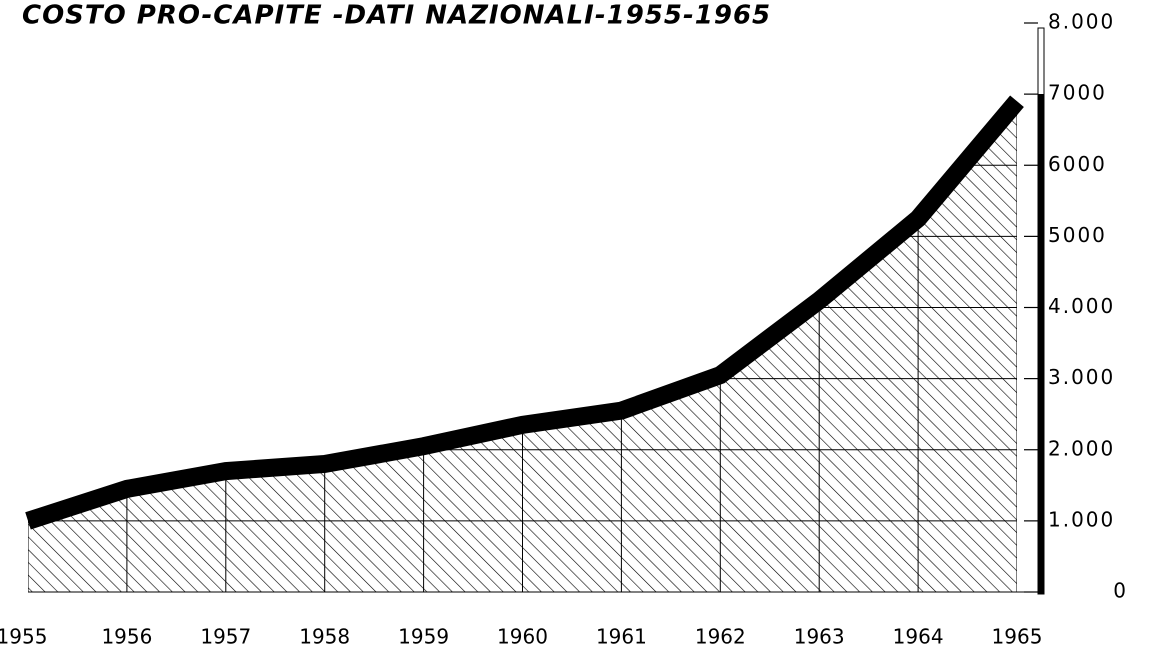  I want to click on y-tick-label: 8.000, so click(1081, 22).